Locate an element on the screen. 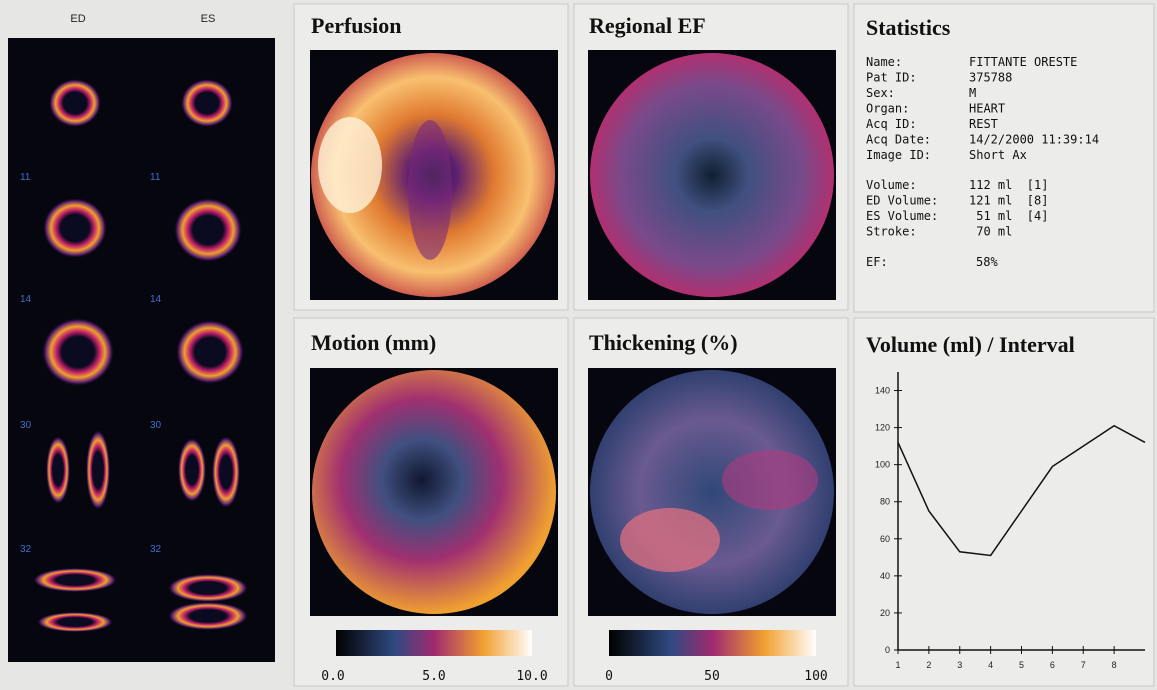 Image resolution: width=1157 pixels, height=690 pixels. y-tick-label: 140 is located at coordinates (882, 391).